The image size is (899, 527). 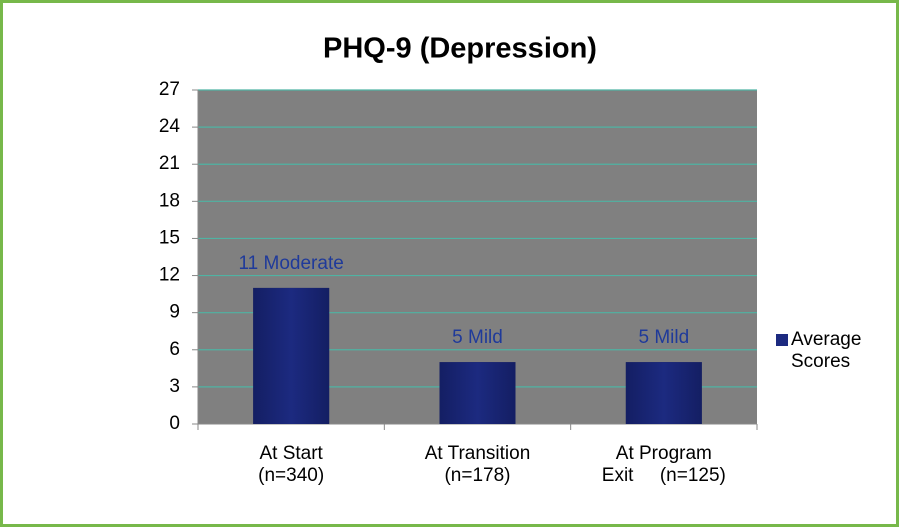 What do you see at coordinates (782, 340) in the screenshot?
I see `legend-swatch` at bounding box center [782, 340].